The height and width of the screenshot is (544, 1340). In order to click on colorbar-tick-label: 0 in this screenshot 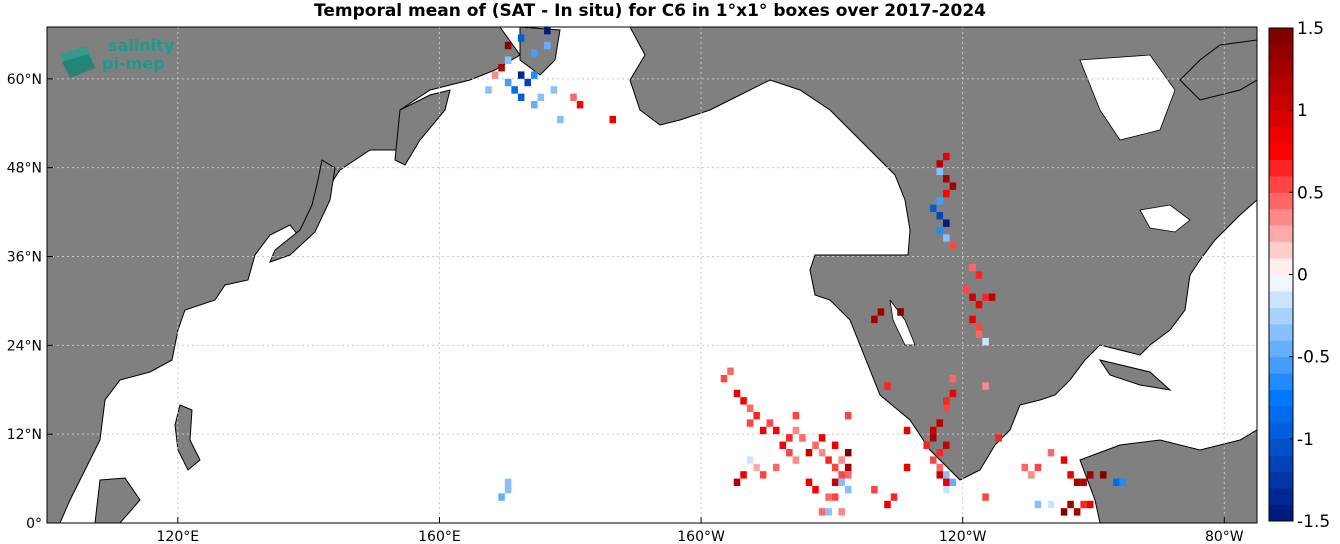, I will do `click(1302, 276)`.